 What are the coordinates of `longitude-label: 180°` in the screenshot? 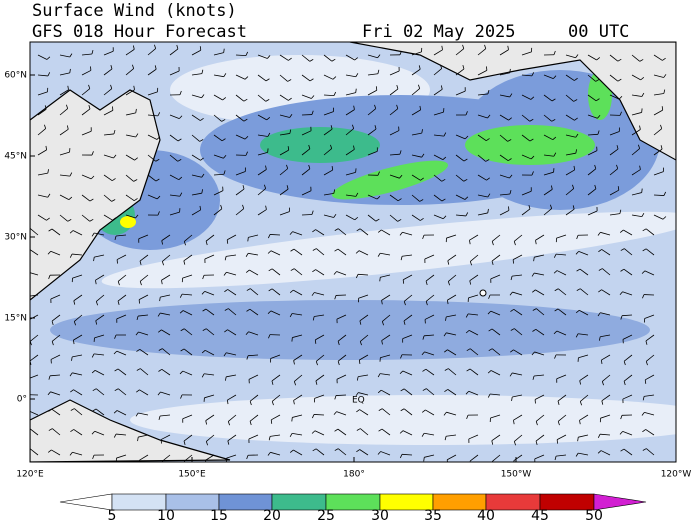 It's located at (354, 475).